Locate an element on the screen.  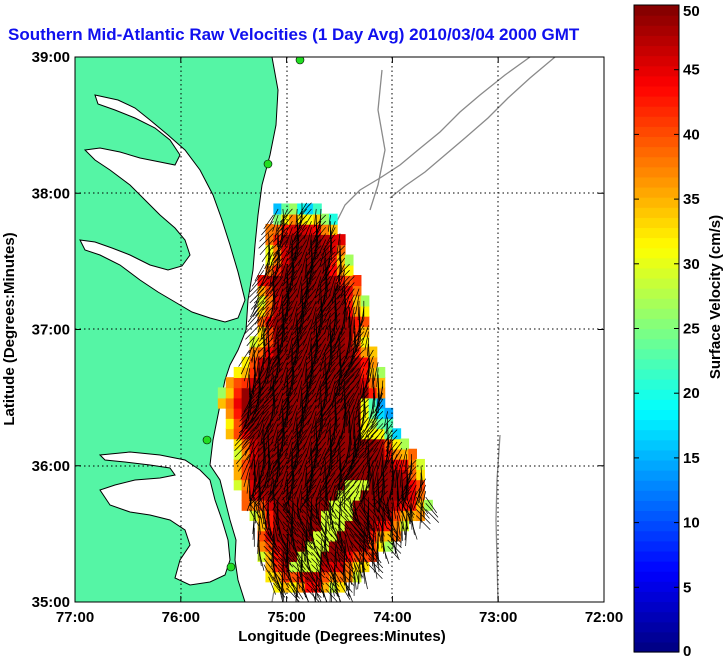
colorbar-gradient is located at coordinates (656, 329).